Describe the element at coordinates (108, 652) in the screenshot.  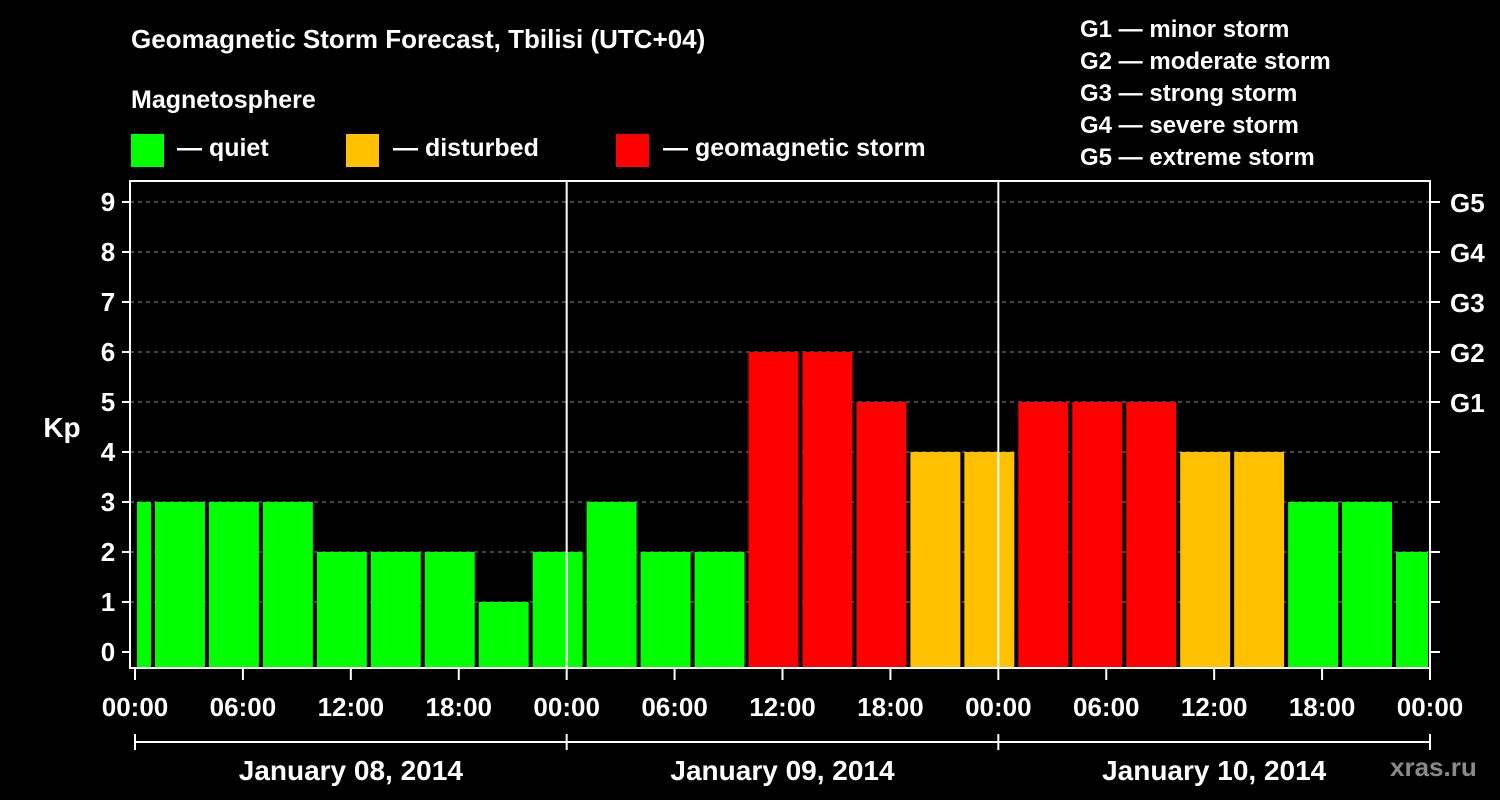
I see `y-tick-label: 0` at that location.